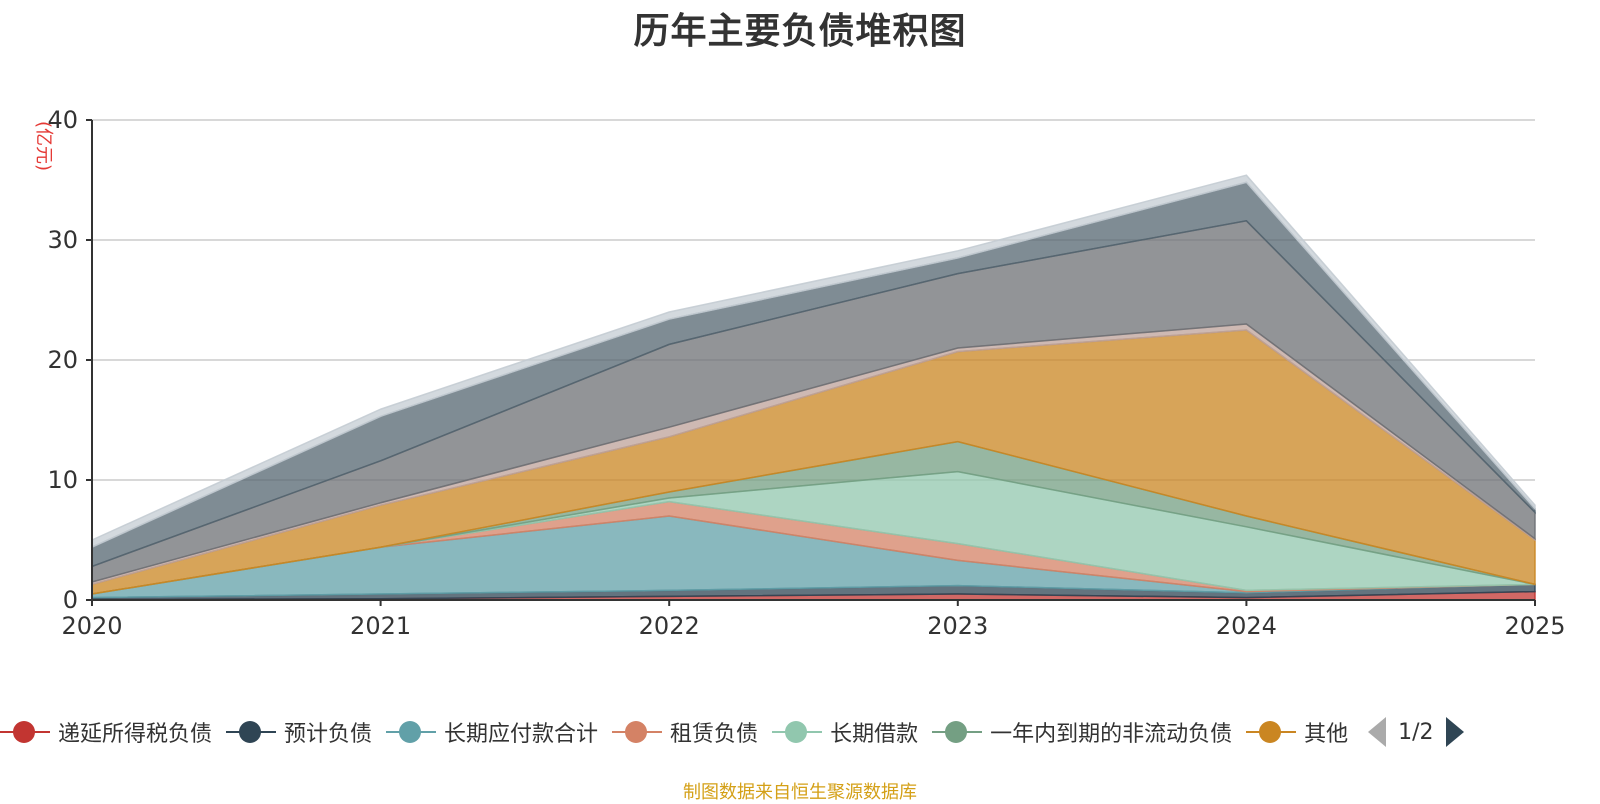  I want to click on legend-label: 租赁负债, so click(714, 734).